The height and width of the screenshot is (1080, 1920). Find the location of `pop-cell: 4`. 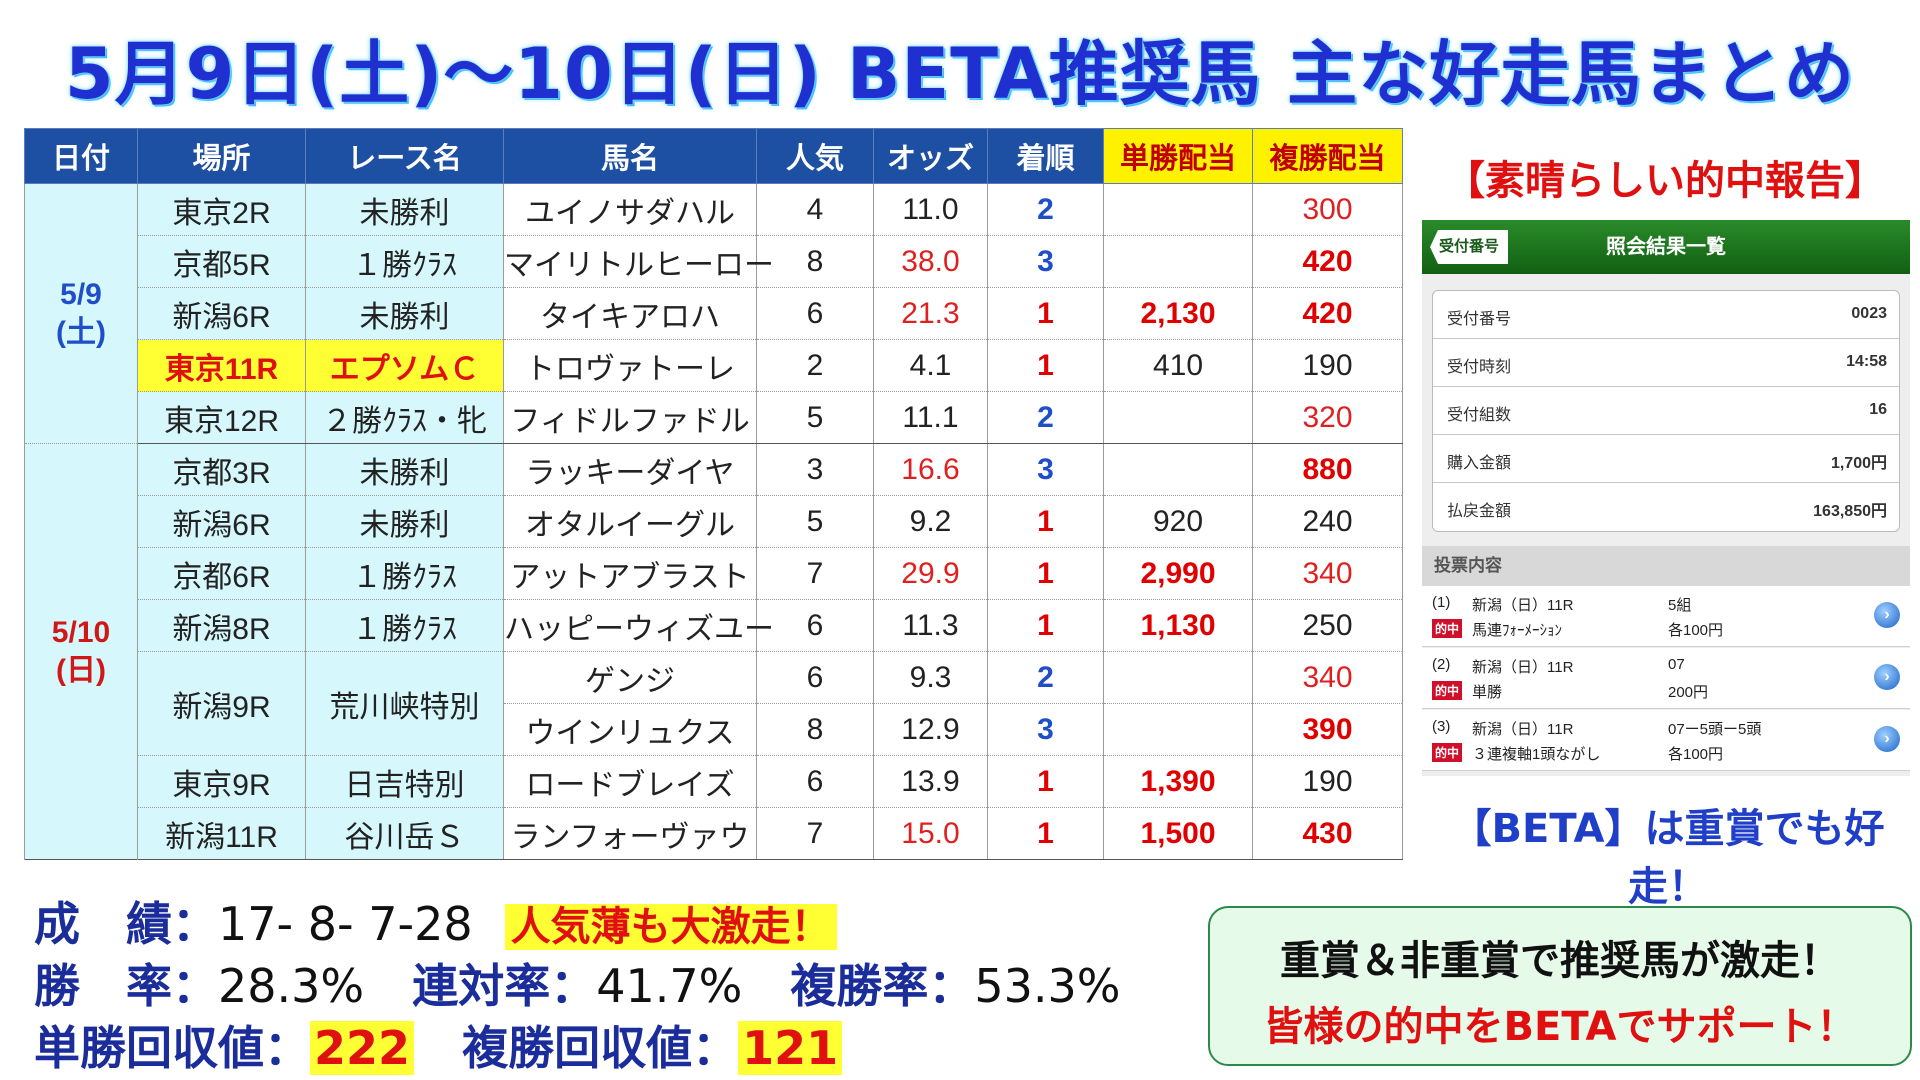

pop-cell: 4 is located at coordinates (815, 209).